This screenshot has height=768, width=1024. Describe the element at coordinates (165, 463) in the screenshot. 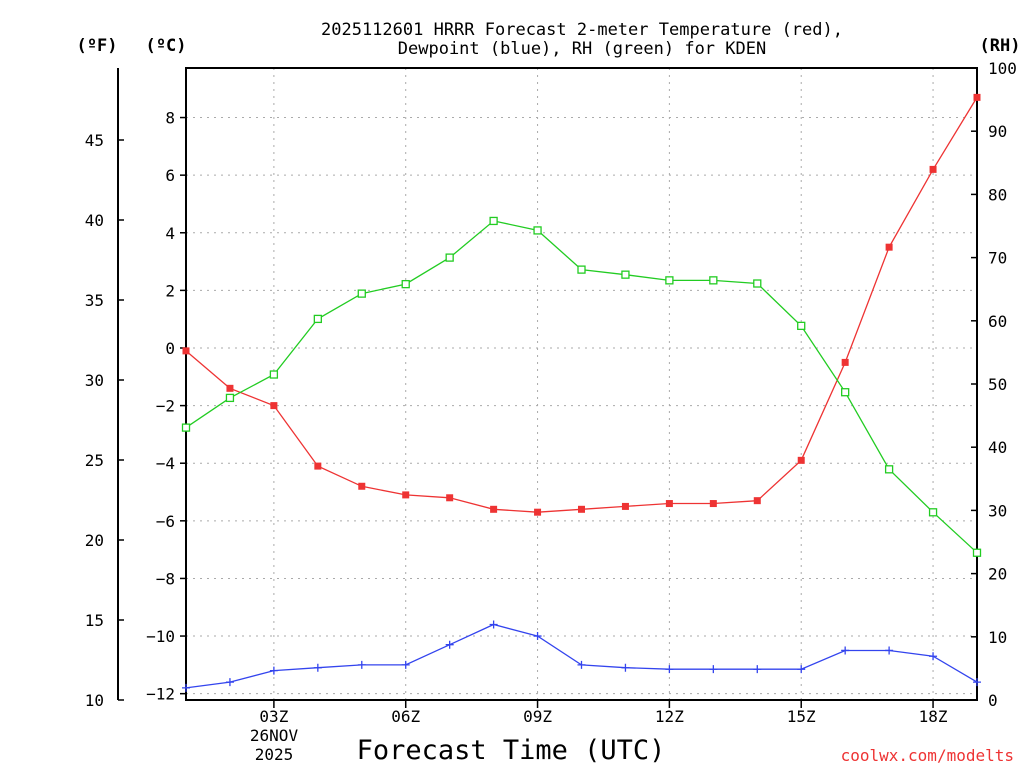

I see `celsius-tick-label: −4` at that location.